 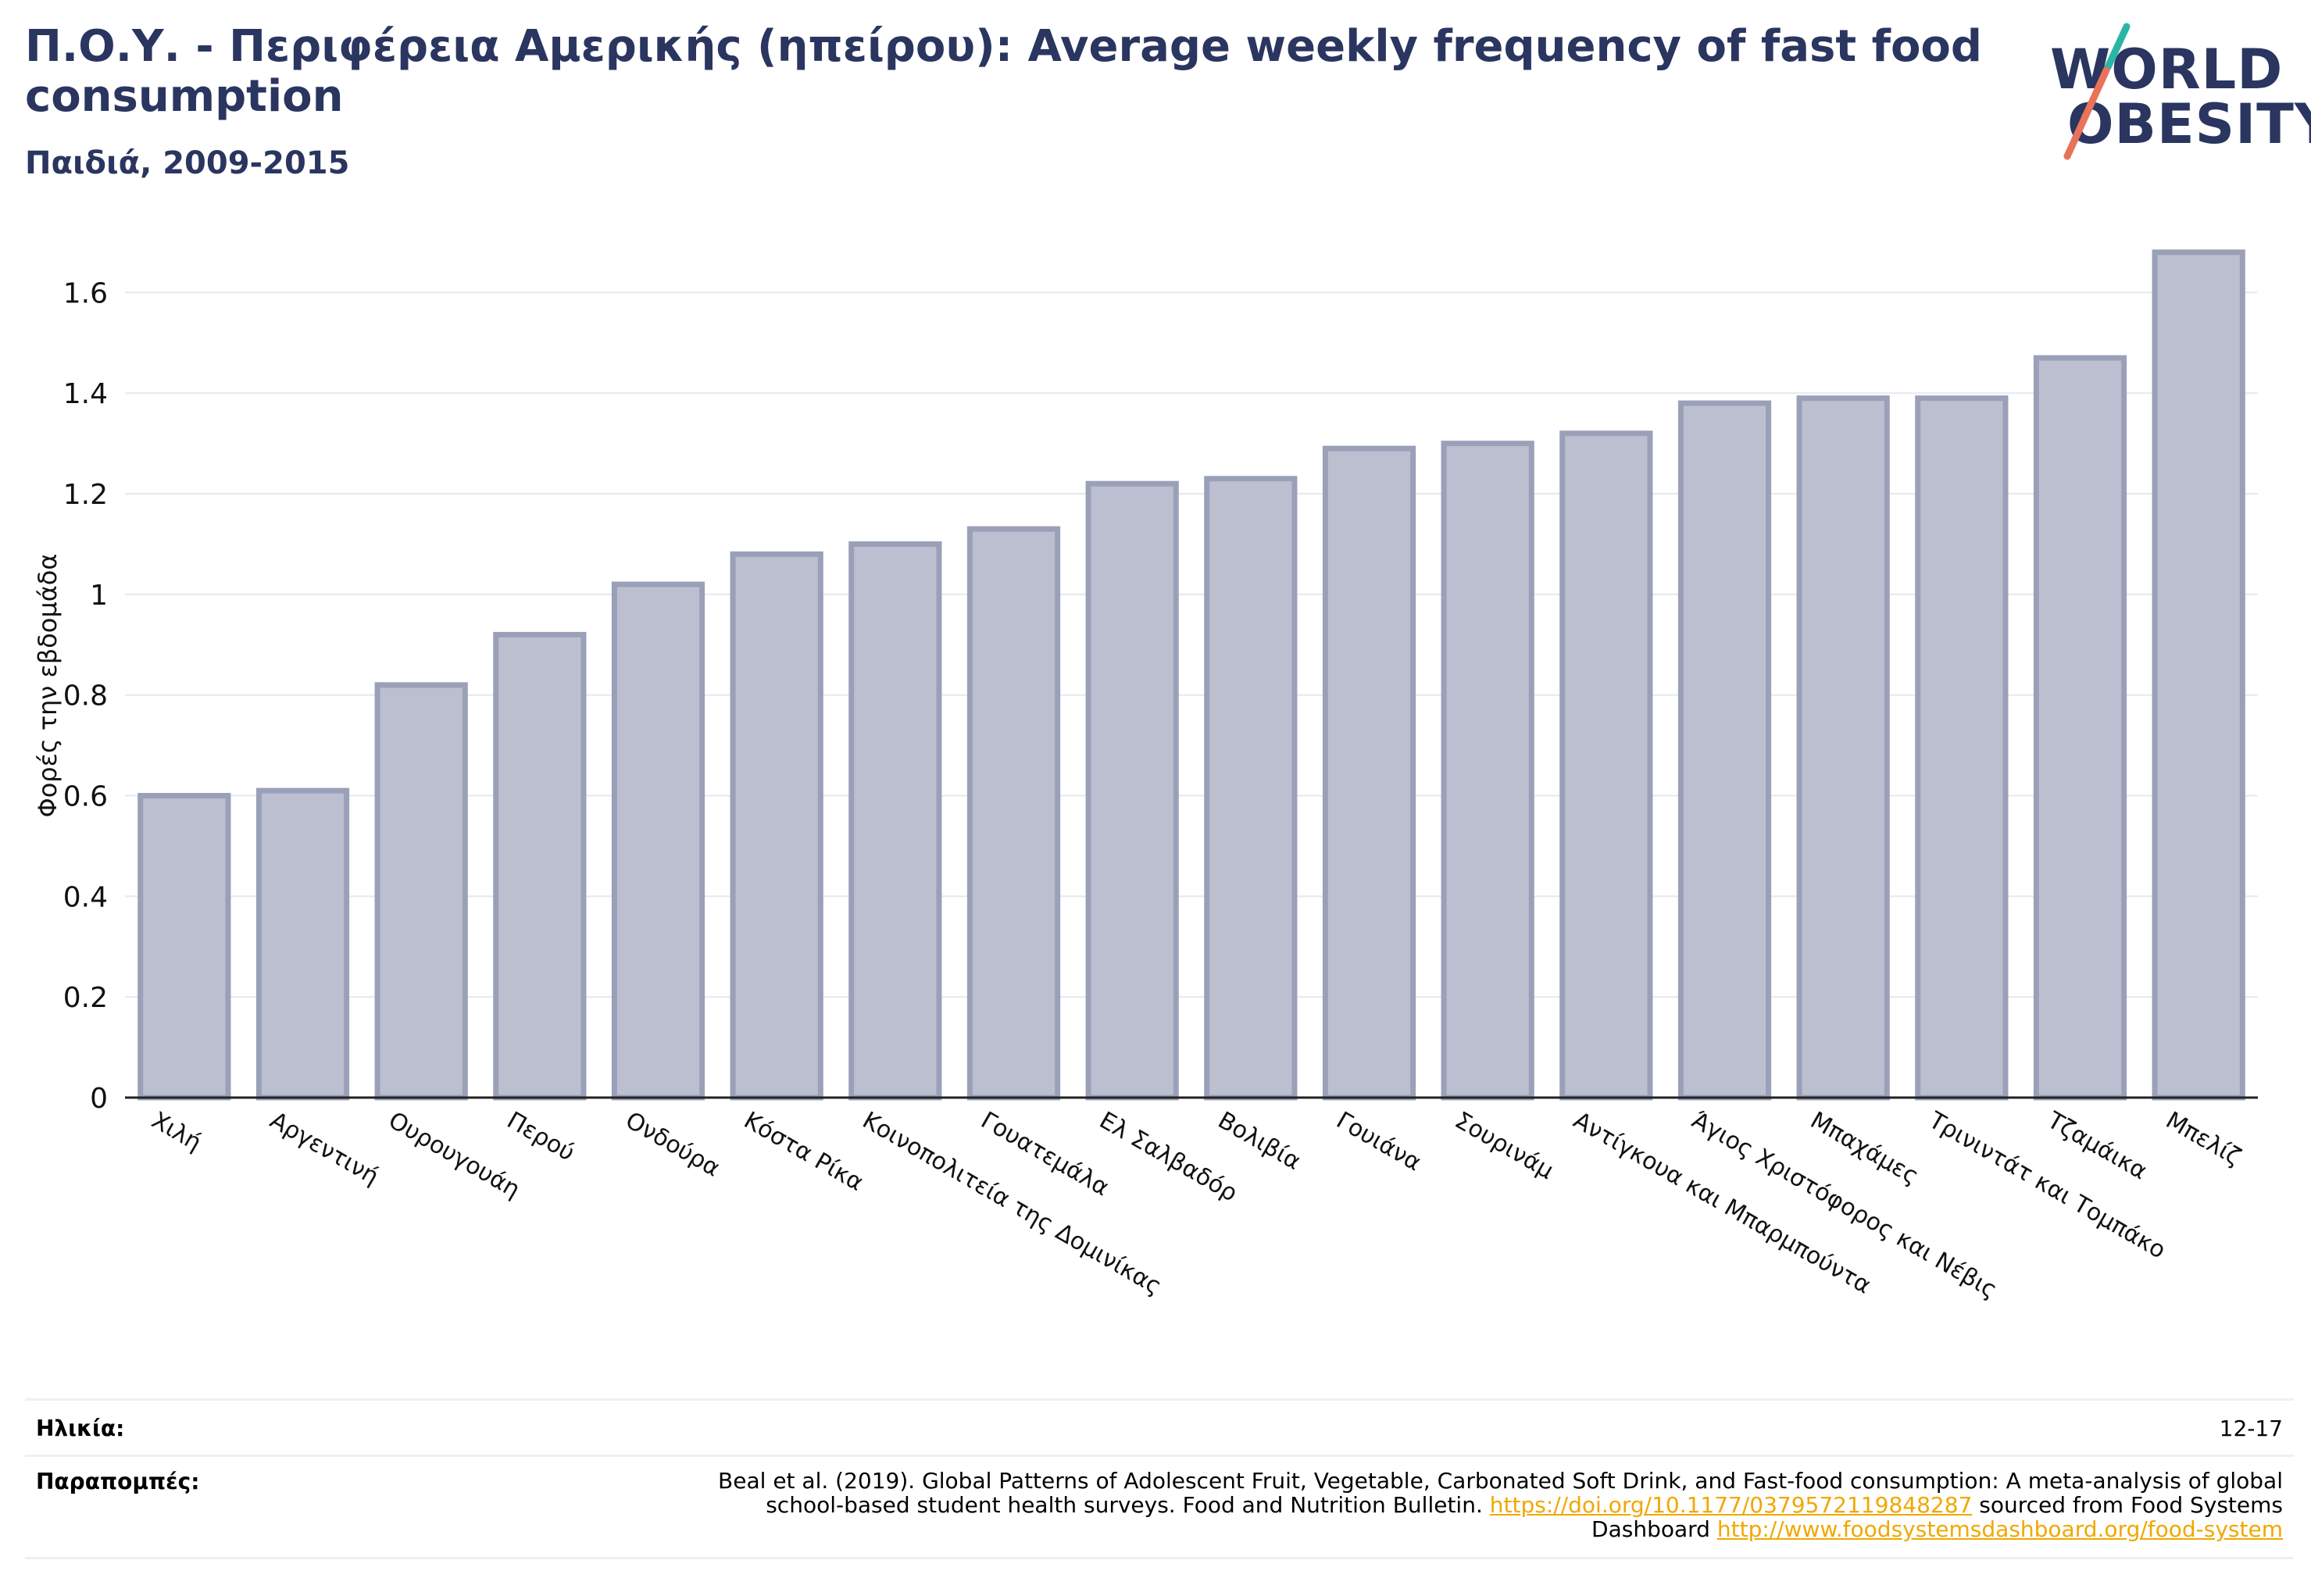 I want to click on world-obesity-logo: WORLD OBESITY, so click(x=2175, y=96).